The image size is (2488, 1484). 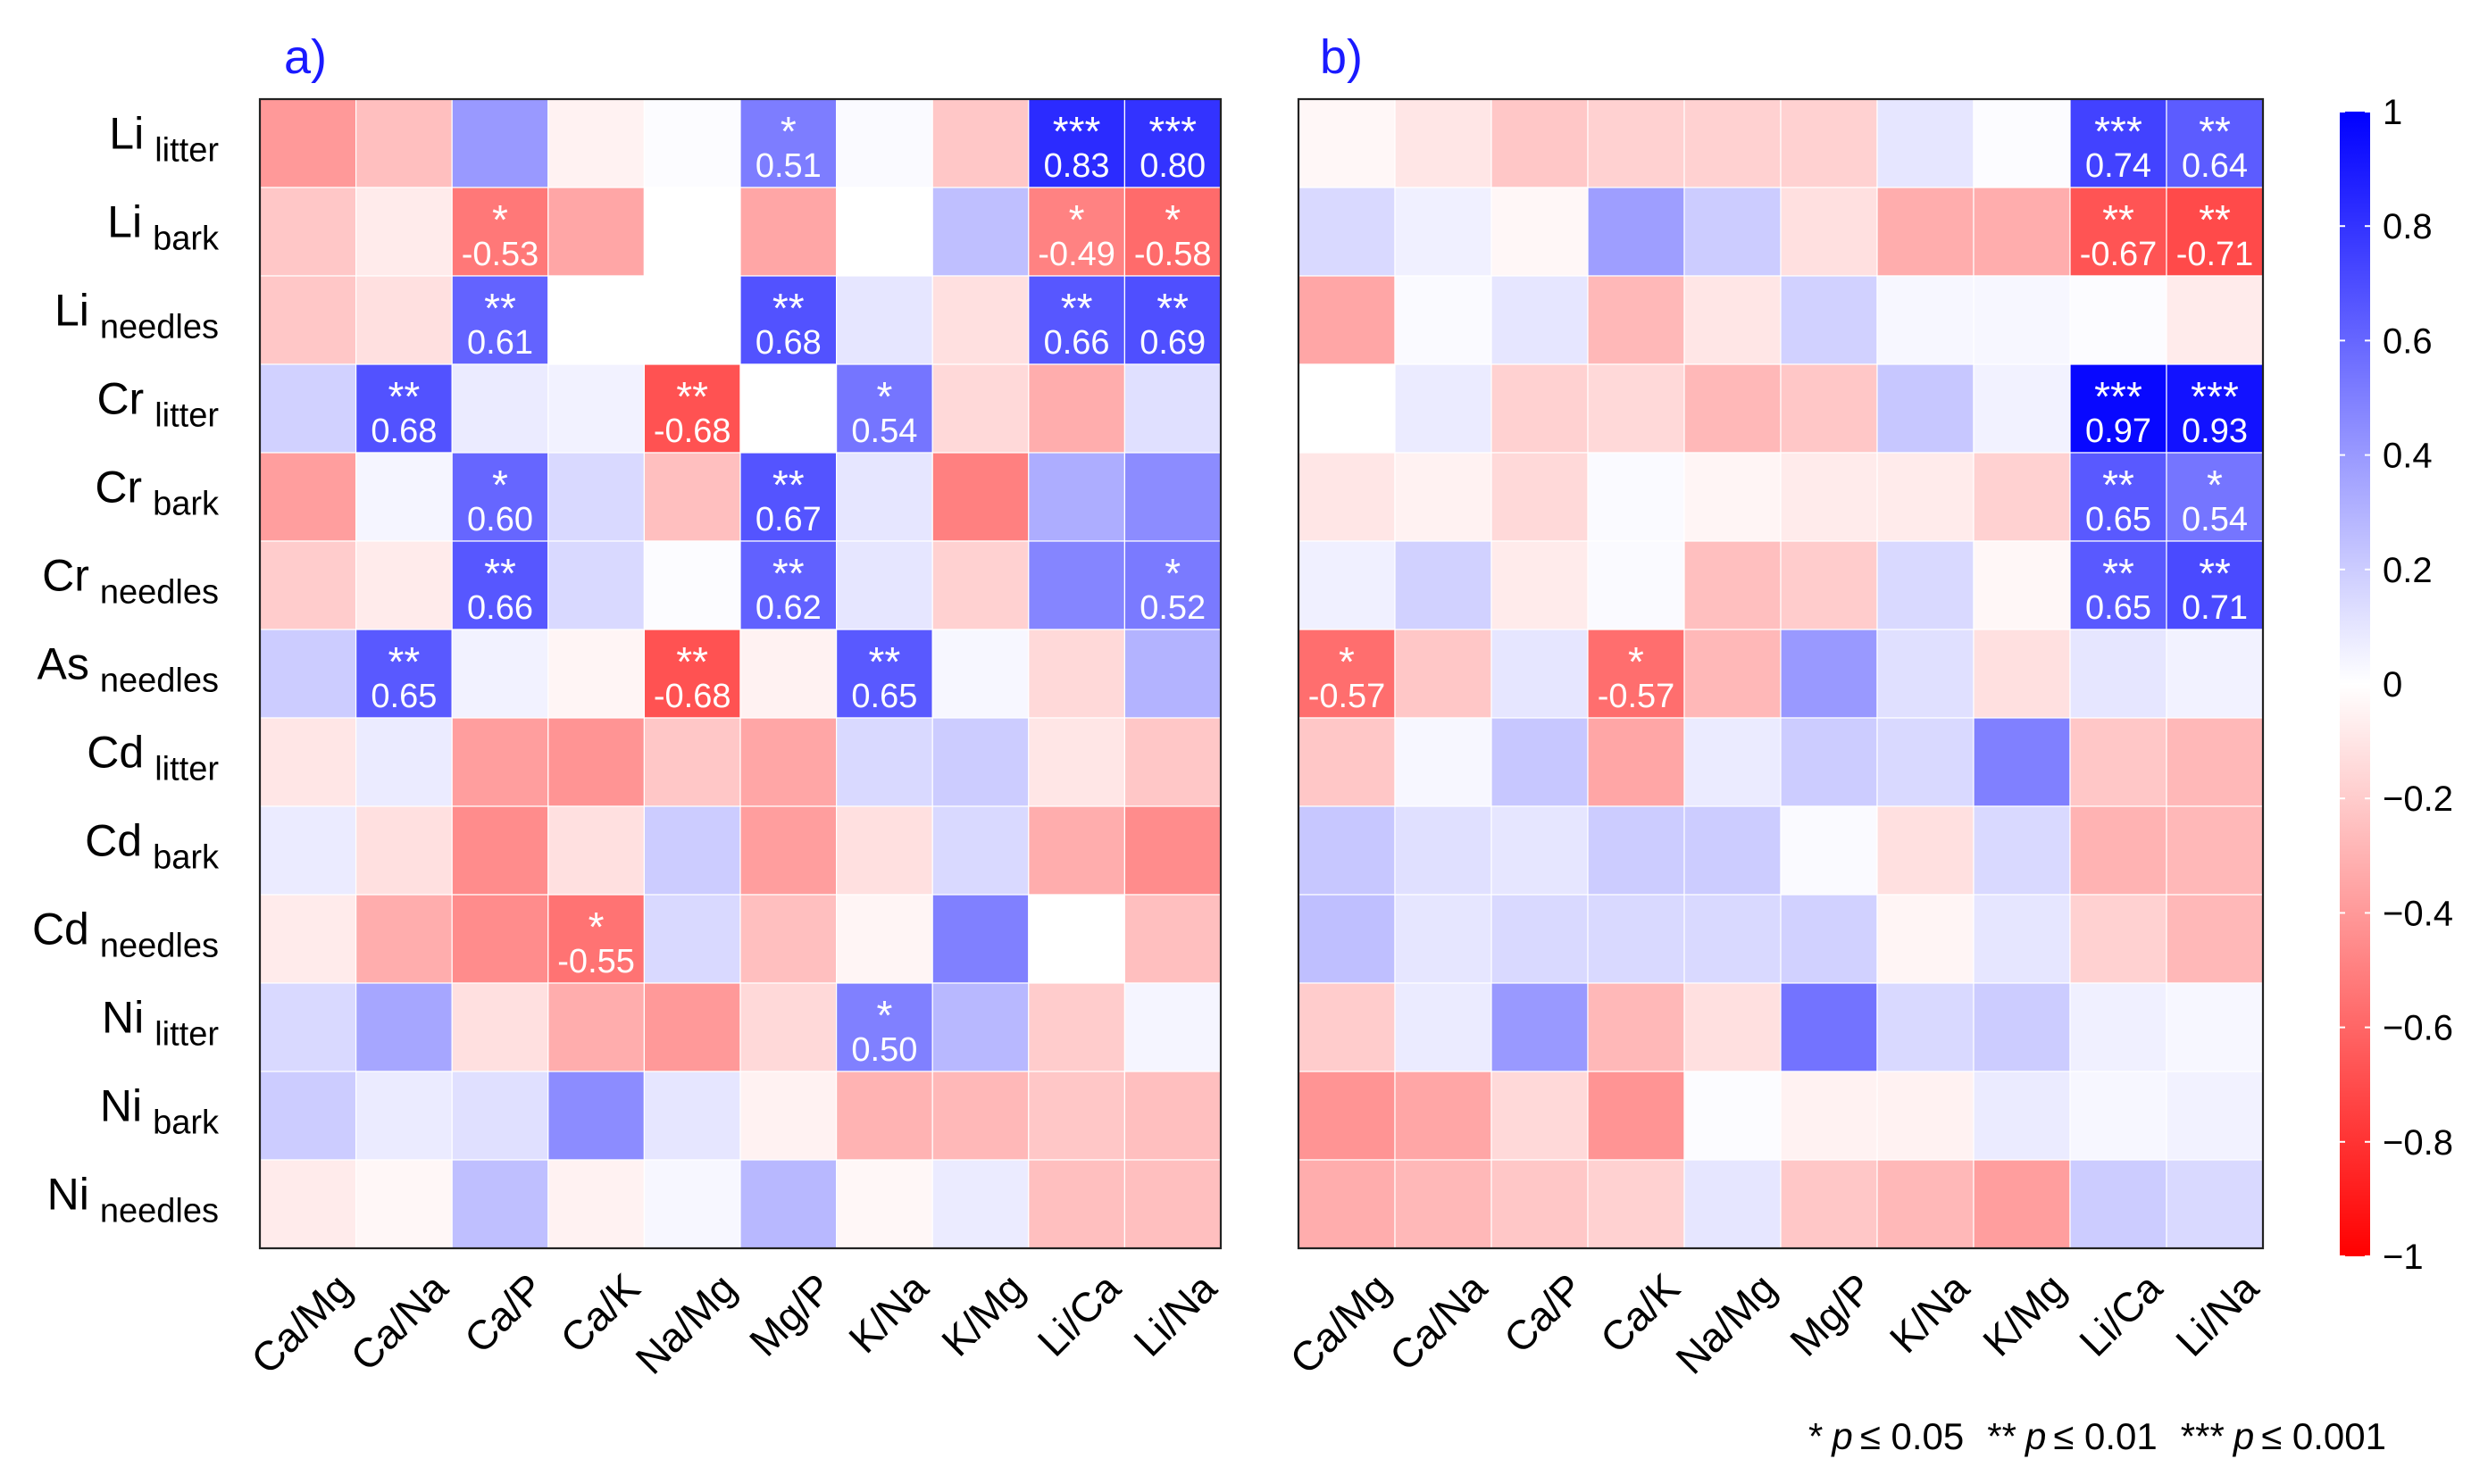 What do you see at coordinates (1912, 1436) in the screenshot?
I see `footnote-threshold-1: ≤ 0.05` at bounding box center [1912, 1436].